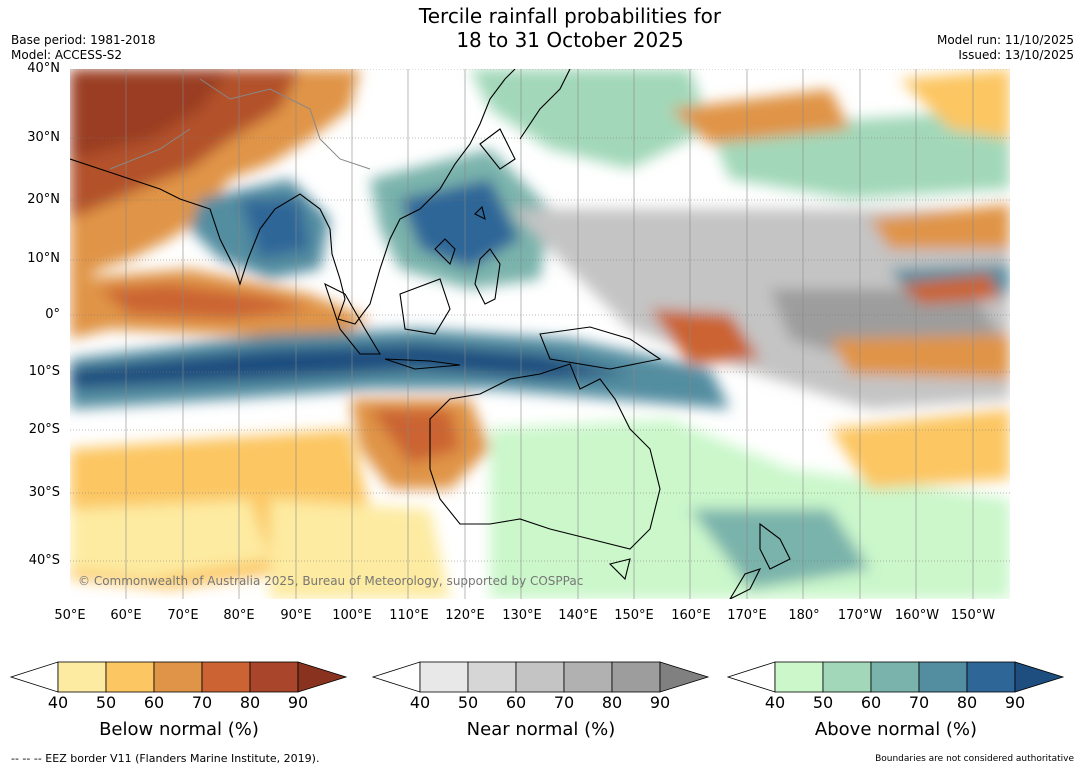 Image resolution: width=1085 pixels, height=770 pixels. Describe the element at coordinates (860, 615) in the screenshot. I see `longitude-label: 170°W` at that location.